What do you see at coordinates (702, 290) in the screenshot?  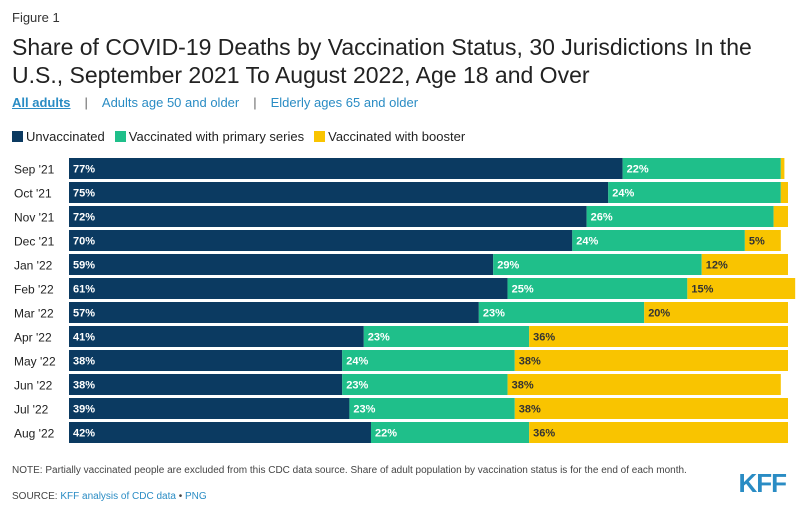 I see `data-label: 15%` at bounding box center [702, 290].